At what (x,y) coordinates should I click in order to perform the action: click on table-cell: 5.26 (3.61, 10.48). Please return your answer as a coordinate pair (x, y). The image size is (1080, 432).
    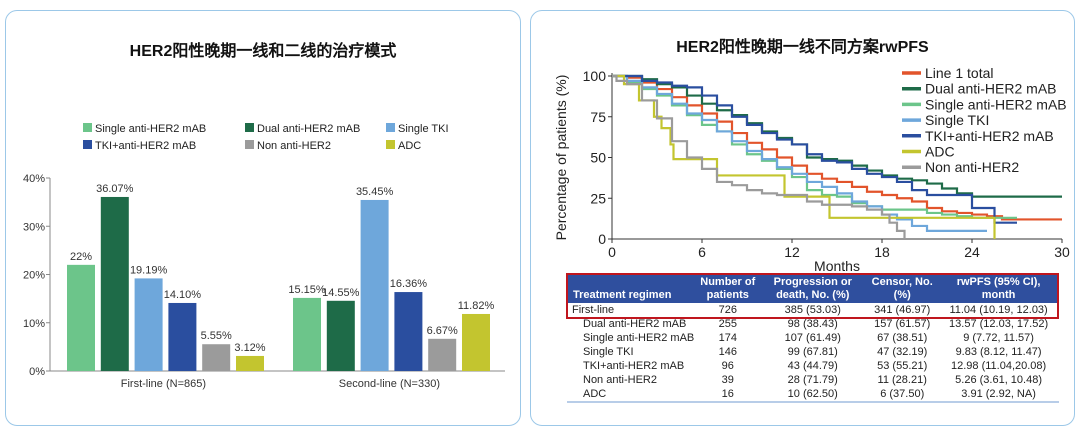
    Looking at the image, I should click on (998, 380).